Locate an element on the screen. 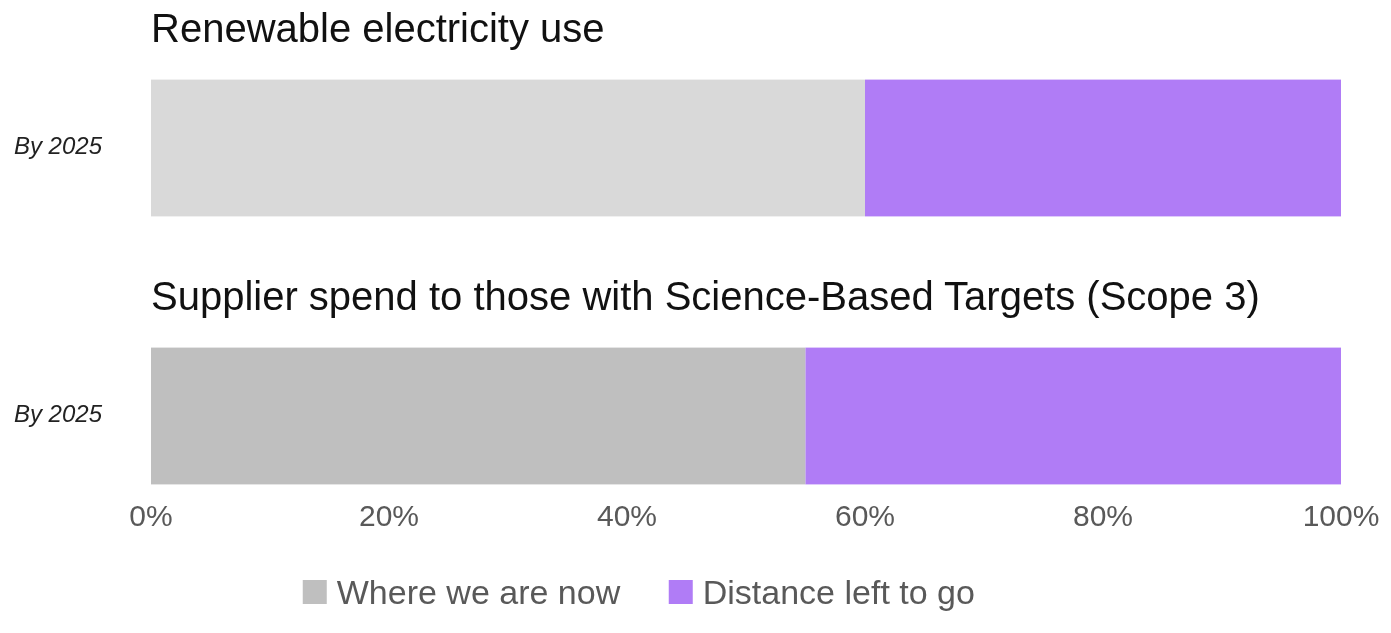 The height and width of the screenshot is (633, 1391). chart-title: Supplier spend to those with Science-Based Targets (Scope 3) is located at coordinates (705, 296).